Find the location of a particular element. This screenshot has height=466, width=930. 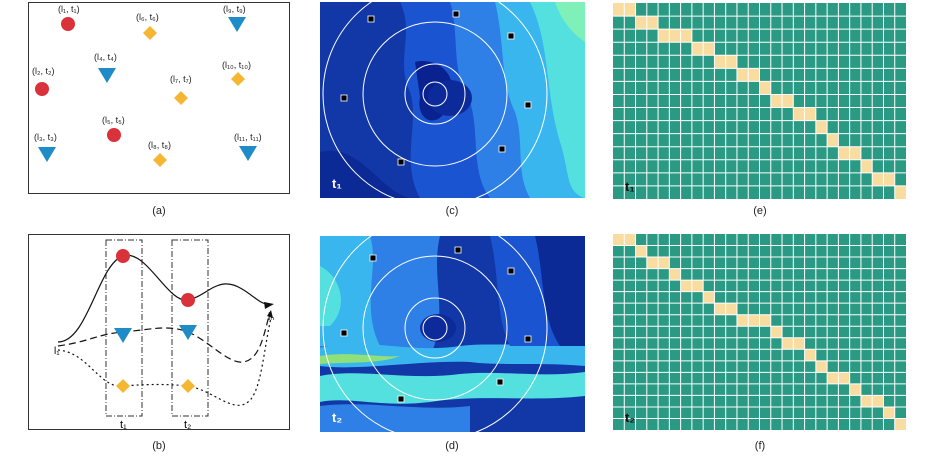

marker-label: (l₄, t₄) is located at coordinates (105, 57).